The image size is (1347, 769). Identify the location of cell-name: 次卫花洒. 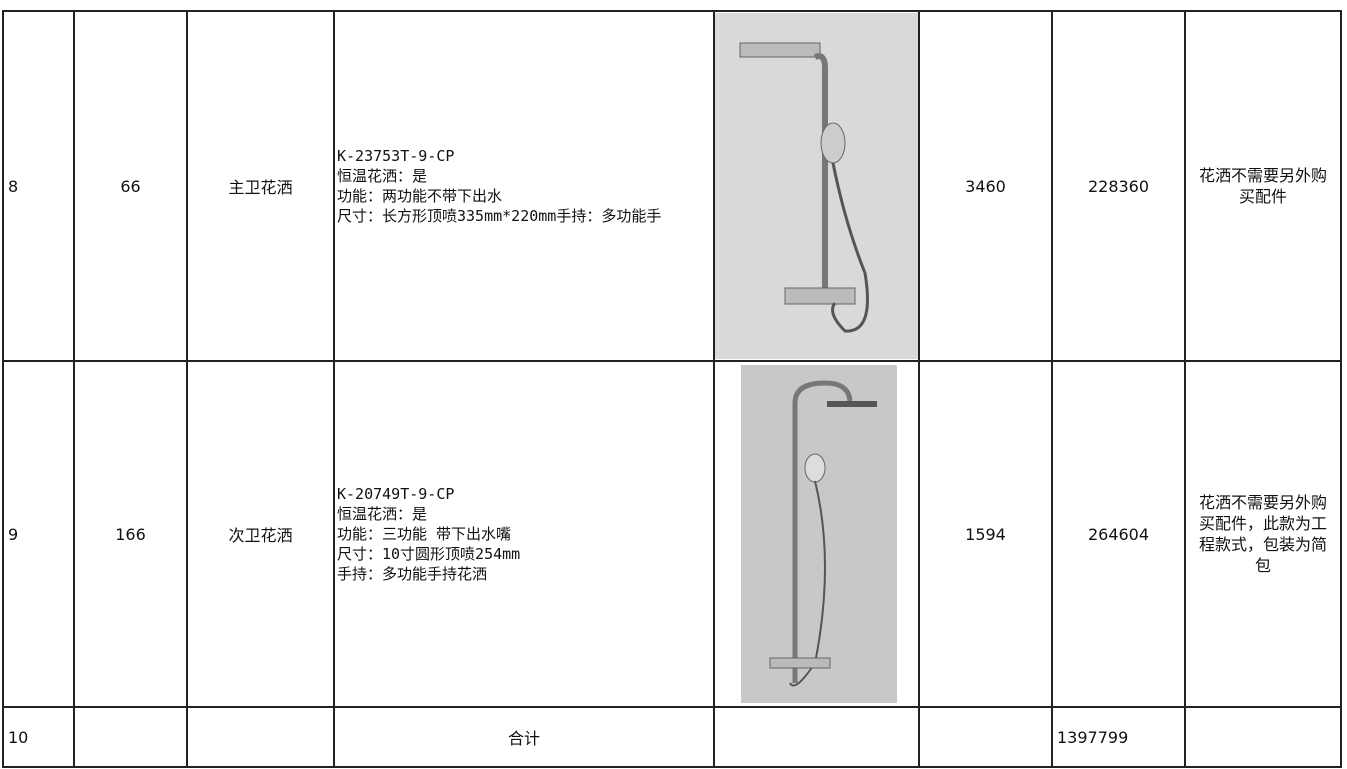
(260, 534).